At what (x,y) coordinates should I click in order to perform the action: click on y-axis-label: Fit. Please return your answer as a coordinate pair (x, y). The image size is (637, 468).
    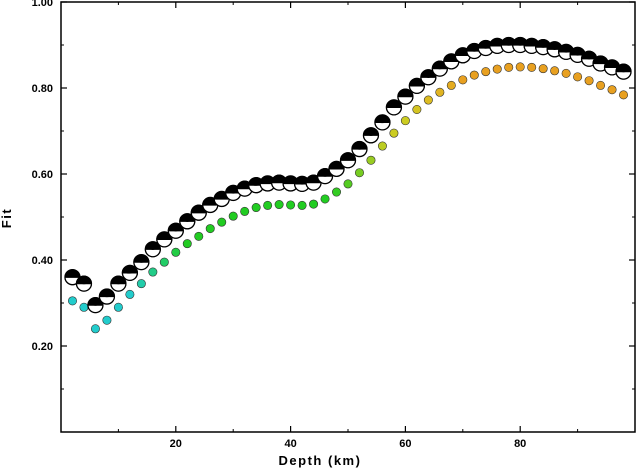
    Looking at the image, I should click on (7, 218).